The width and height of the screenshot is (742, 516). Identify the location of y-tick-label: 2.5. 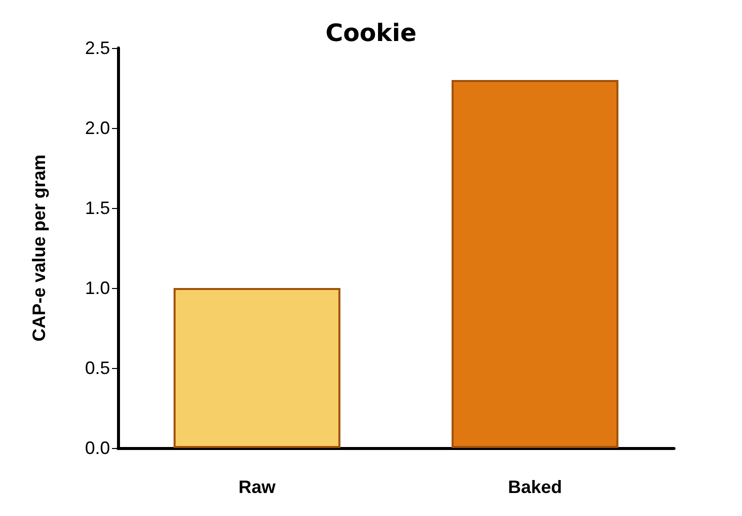
(97, 48).